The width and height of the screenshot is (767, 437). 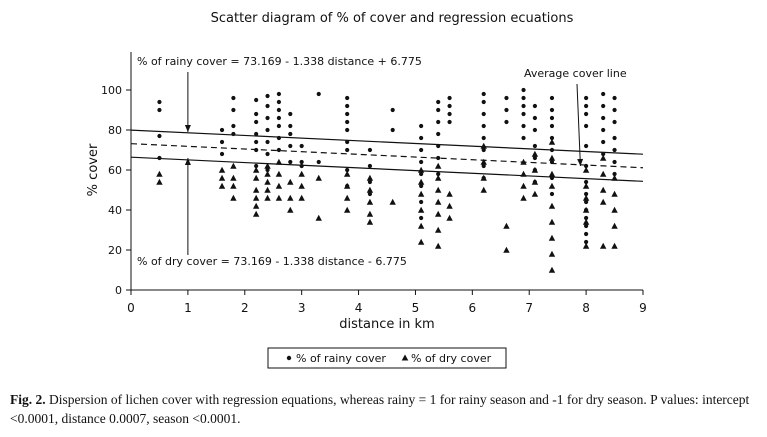 I want to click on x-tick-label: 1, so click(x=188, y=308).